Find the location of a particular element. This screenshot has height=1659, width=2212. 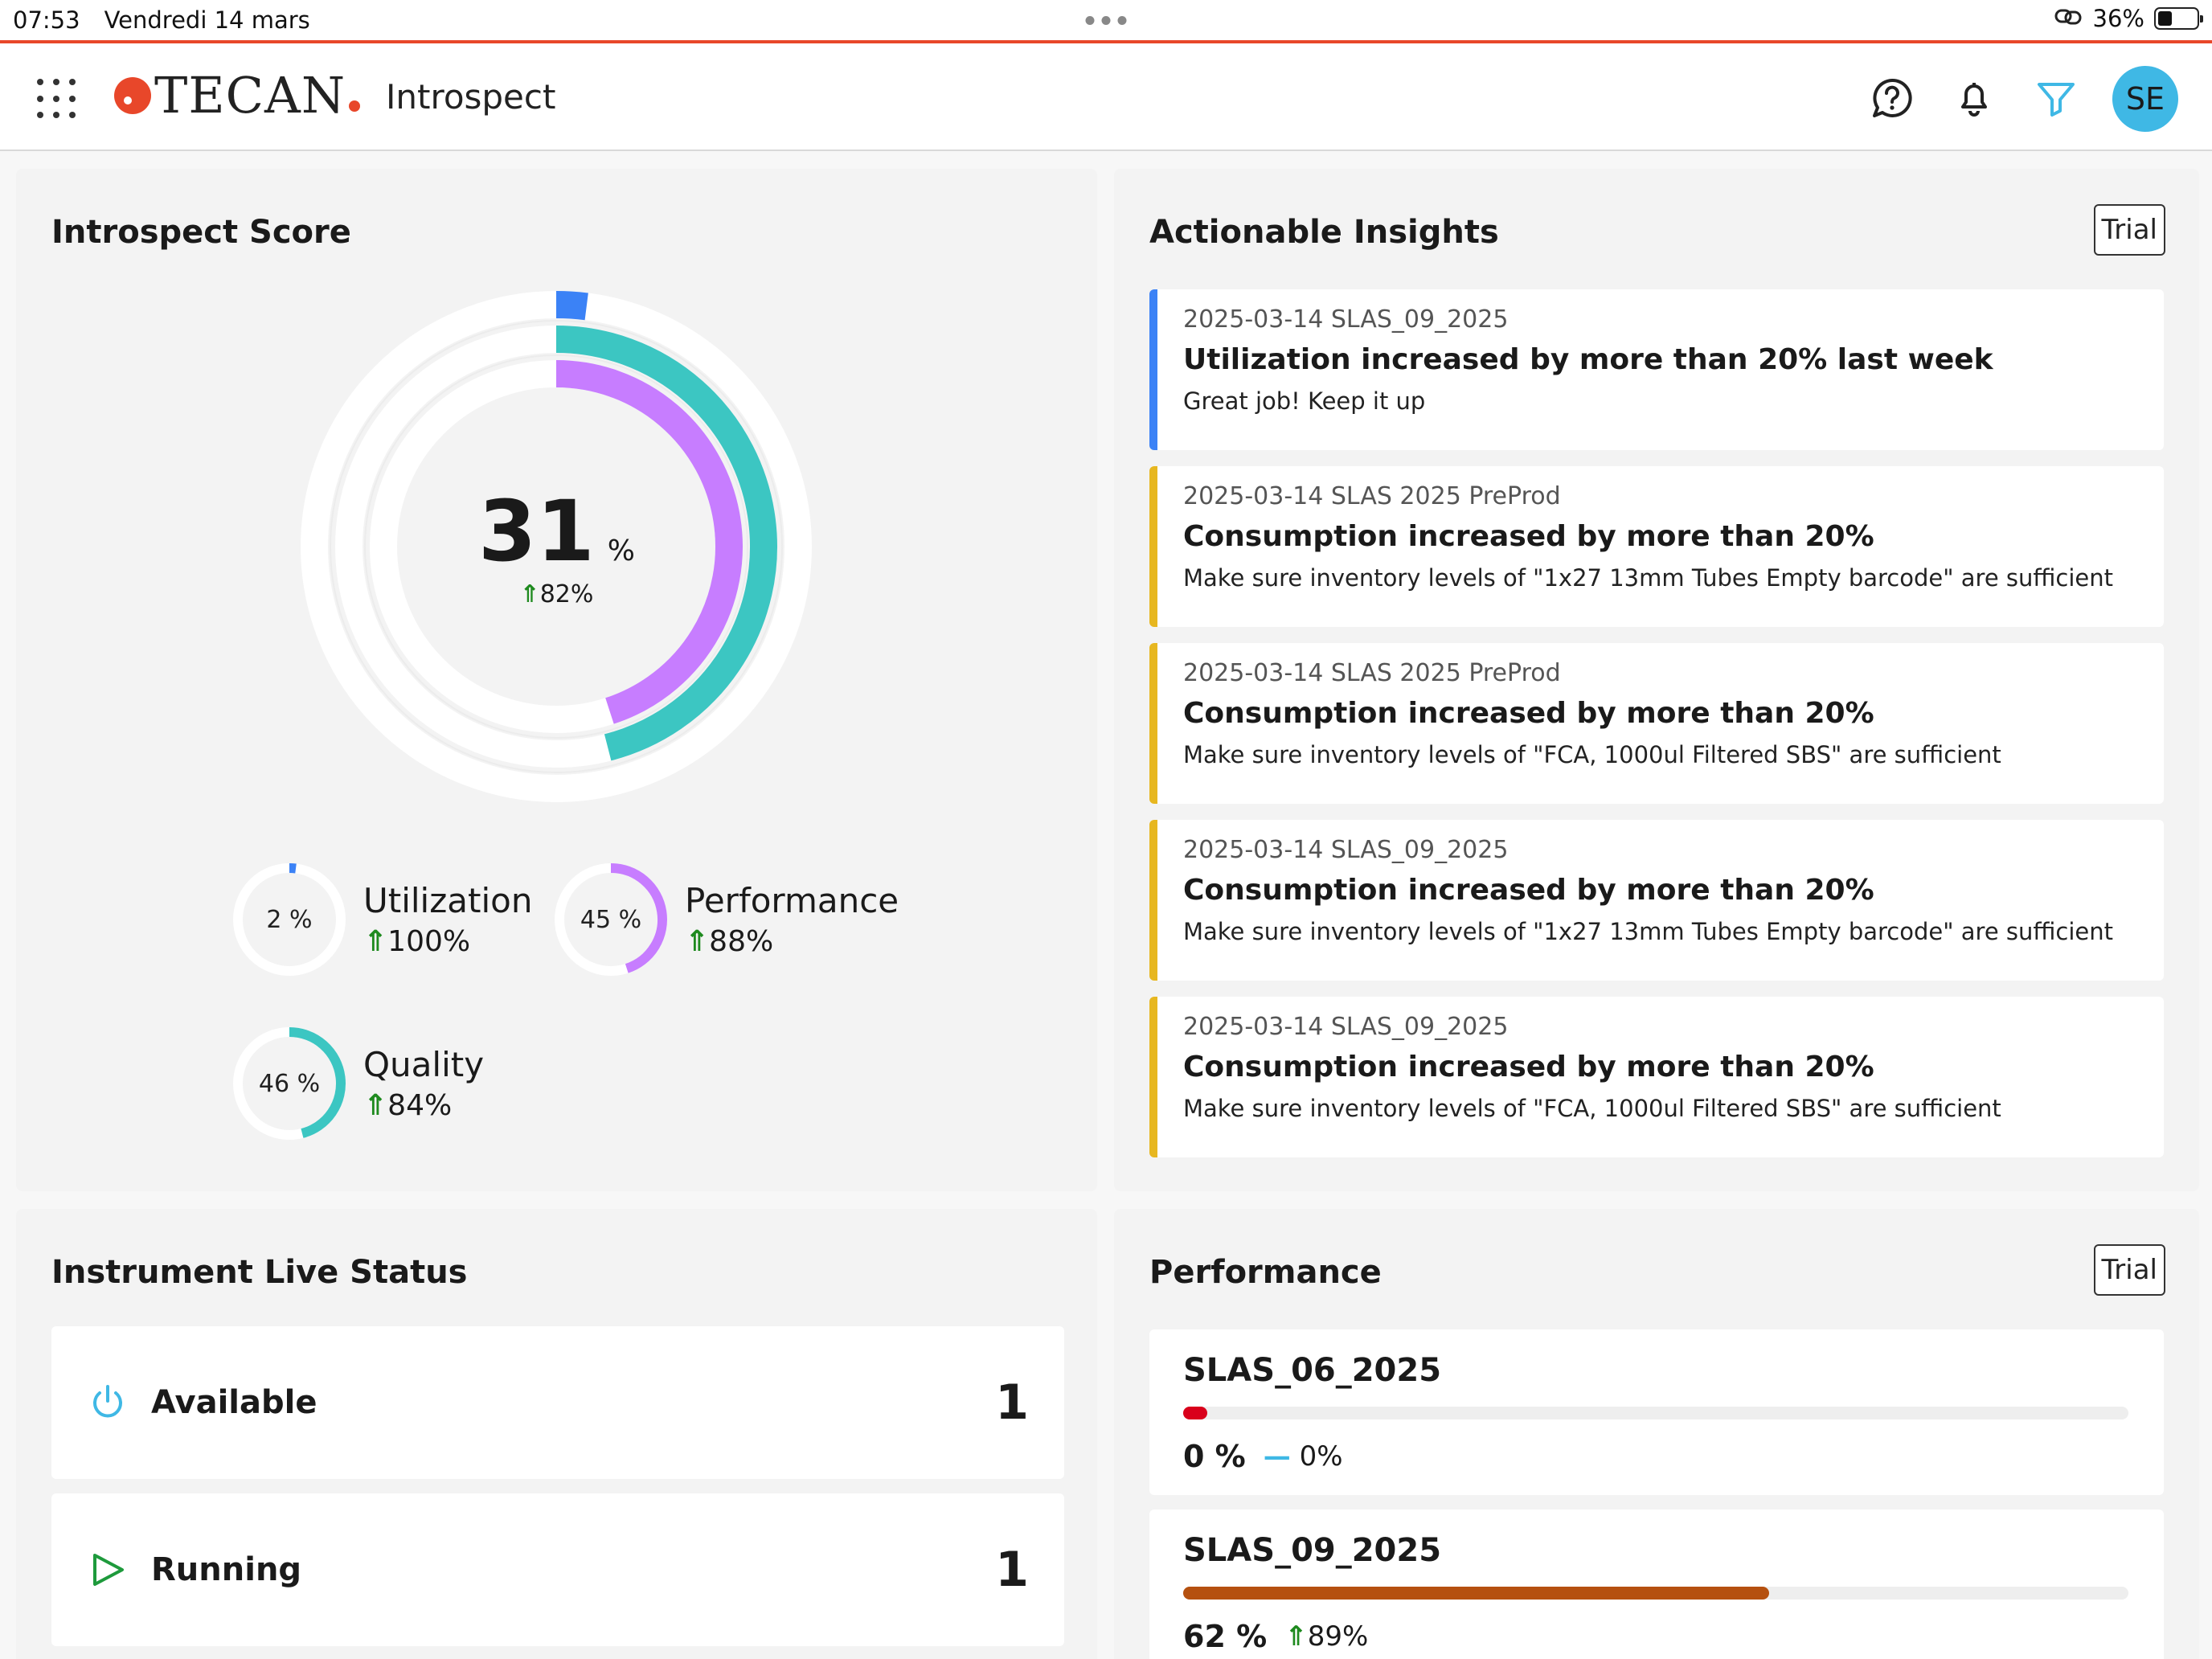

utilization-mini-ring is located at coordinates (289, 919).